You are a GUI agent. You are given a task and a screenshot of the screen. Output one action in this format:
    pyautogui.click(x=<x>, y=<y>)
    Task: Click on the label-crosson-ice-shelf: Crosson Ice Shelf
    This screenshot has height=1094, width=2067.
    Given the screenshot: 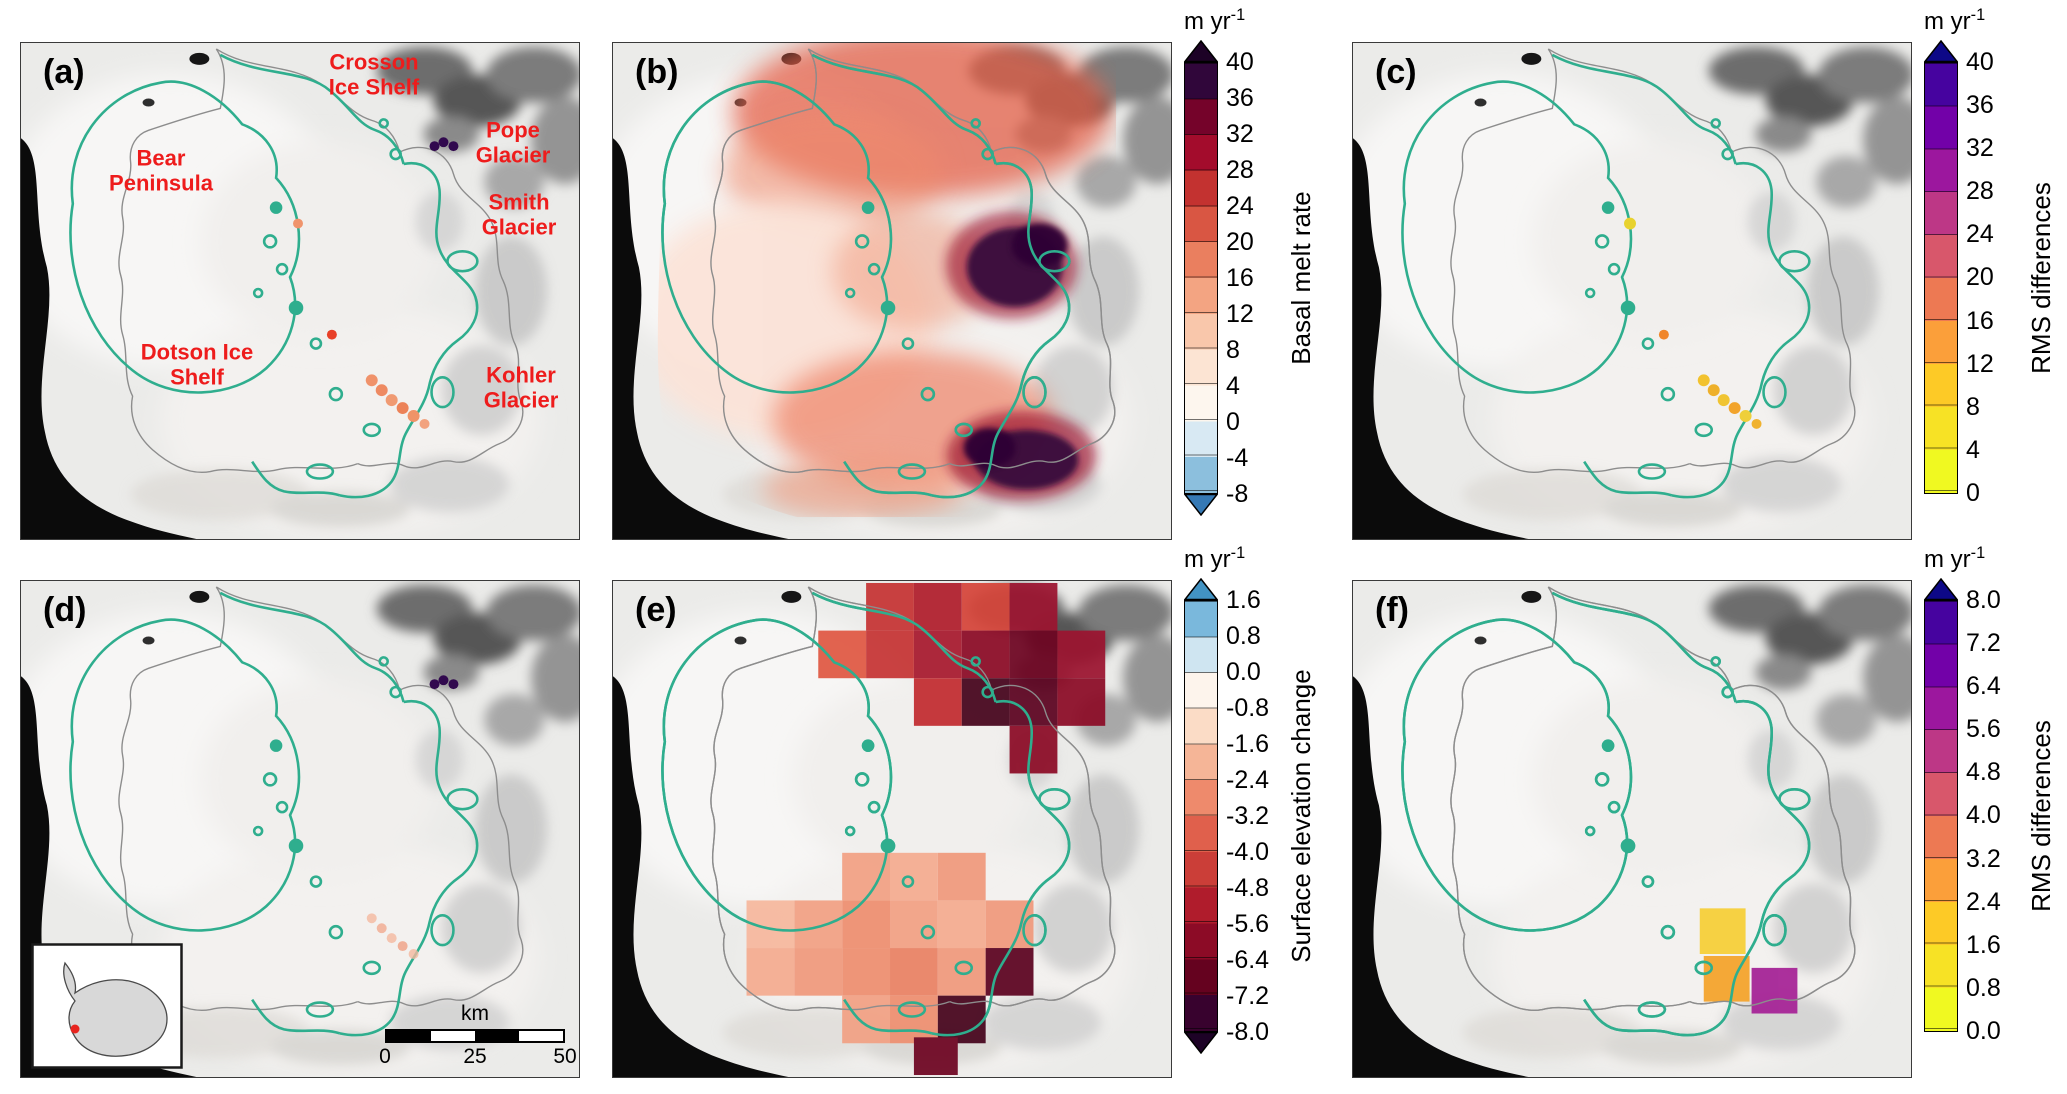 What is the action you would take?
    pyautogui.click(x=374, y=74)
    